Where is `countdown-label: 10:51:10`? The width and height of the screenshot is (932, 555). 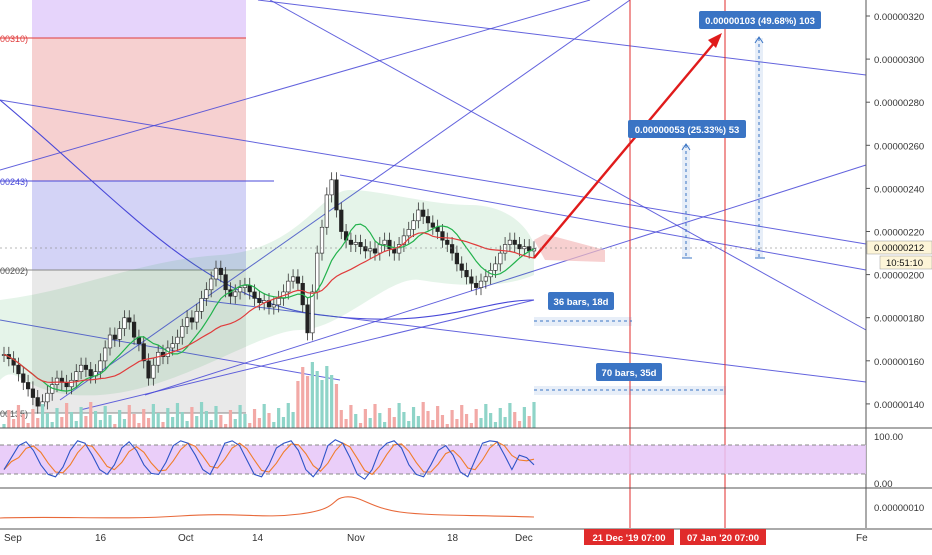 countdown-label: 10:51:10 is located at coordinates (904, 263).